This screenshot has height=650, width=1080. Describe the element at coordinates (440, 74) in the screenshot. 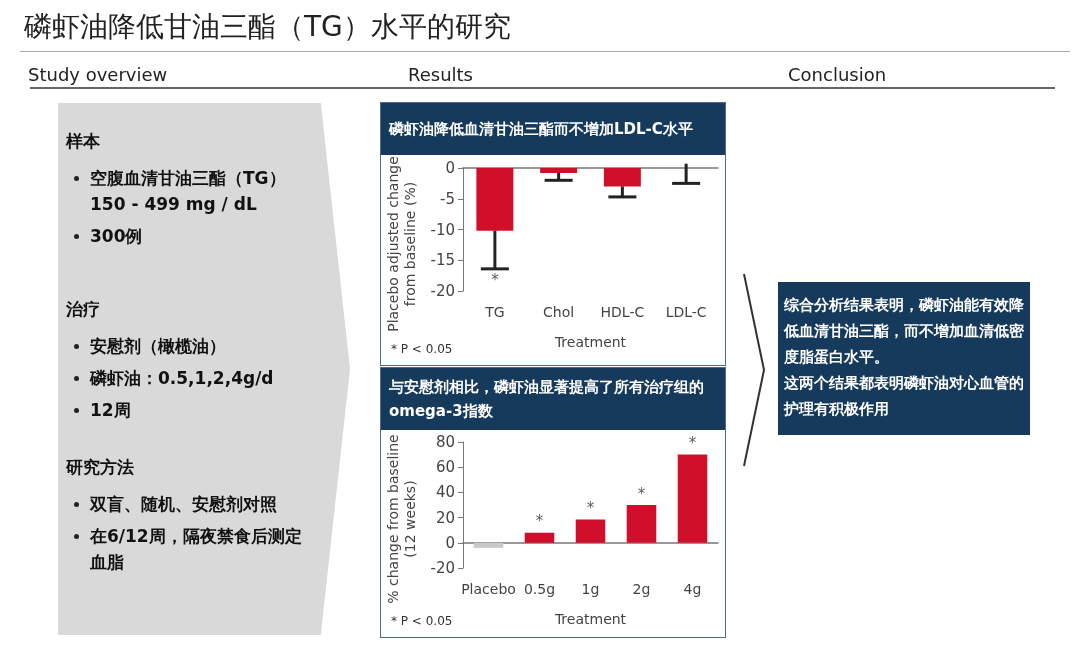

I see `text: Results` at that location.